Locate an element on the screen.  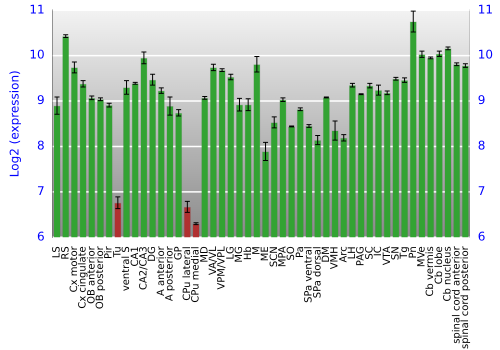
y-tick-label: 7 is located at coordinates (41, 191).